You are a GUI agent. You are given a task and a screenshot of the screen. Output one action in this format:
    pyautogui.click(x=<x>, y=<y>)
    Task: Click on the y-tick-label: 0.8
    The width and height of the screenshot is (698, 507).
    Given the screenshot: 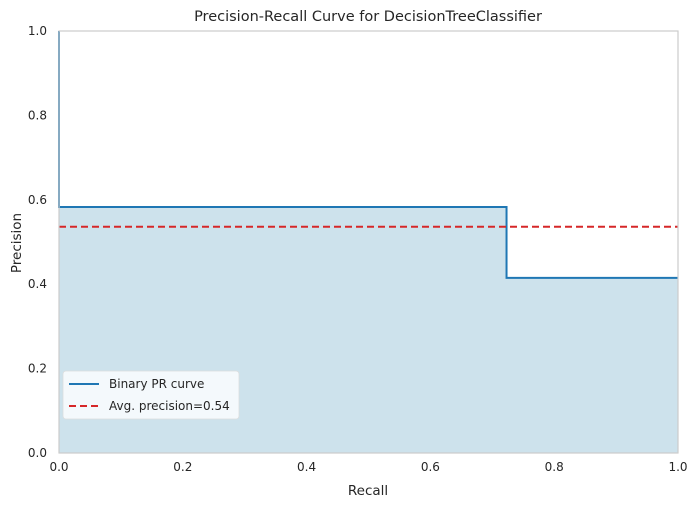 What is the action you would take?
    pyautogui.click(x=37, y=115)
    